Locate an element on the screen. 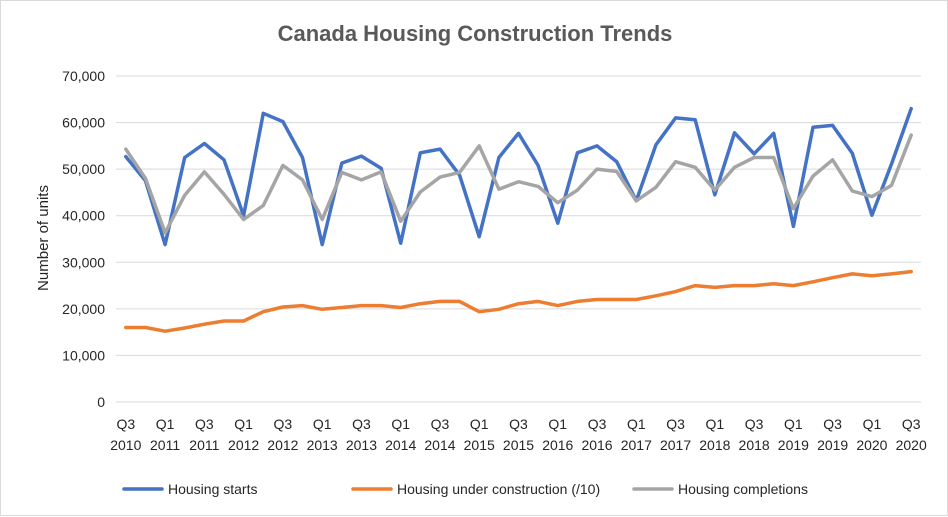 The height and width of the screenshot is (517, 948). chart-title: Canada Housing Construction Trends is located at coordinates (475, 33).